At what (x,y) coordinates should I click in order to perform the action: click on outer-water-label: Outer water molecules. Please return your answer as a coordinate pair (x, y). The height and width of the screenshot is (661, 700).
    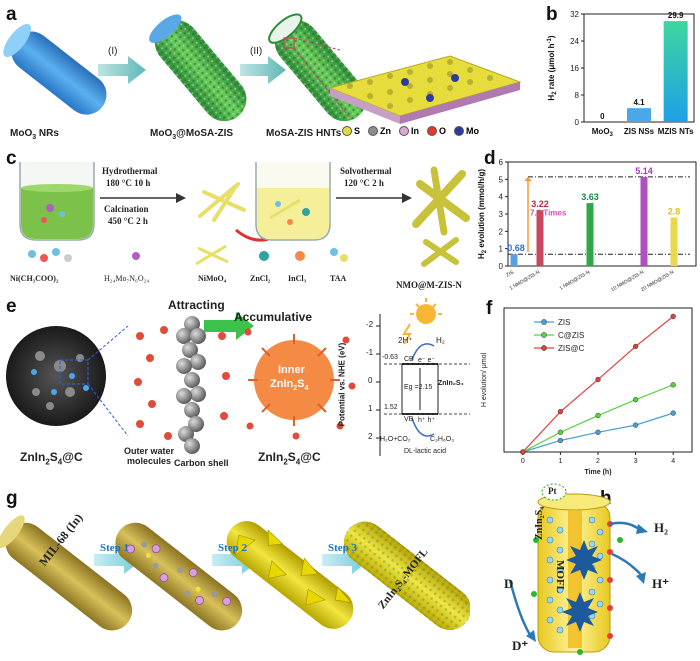
    Looking at the image, I should click on (149, 456).